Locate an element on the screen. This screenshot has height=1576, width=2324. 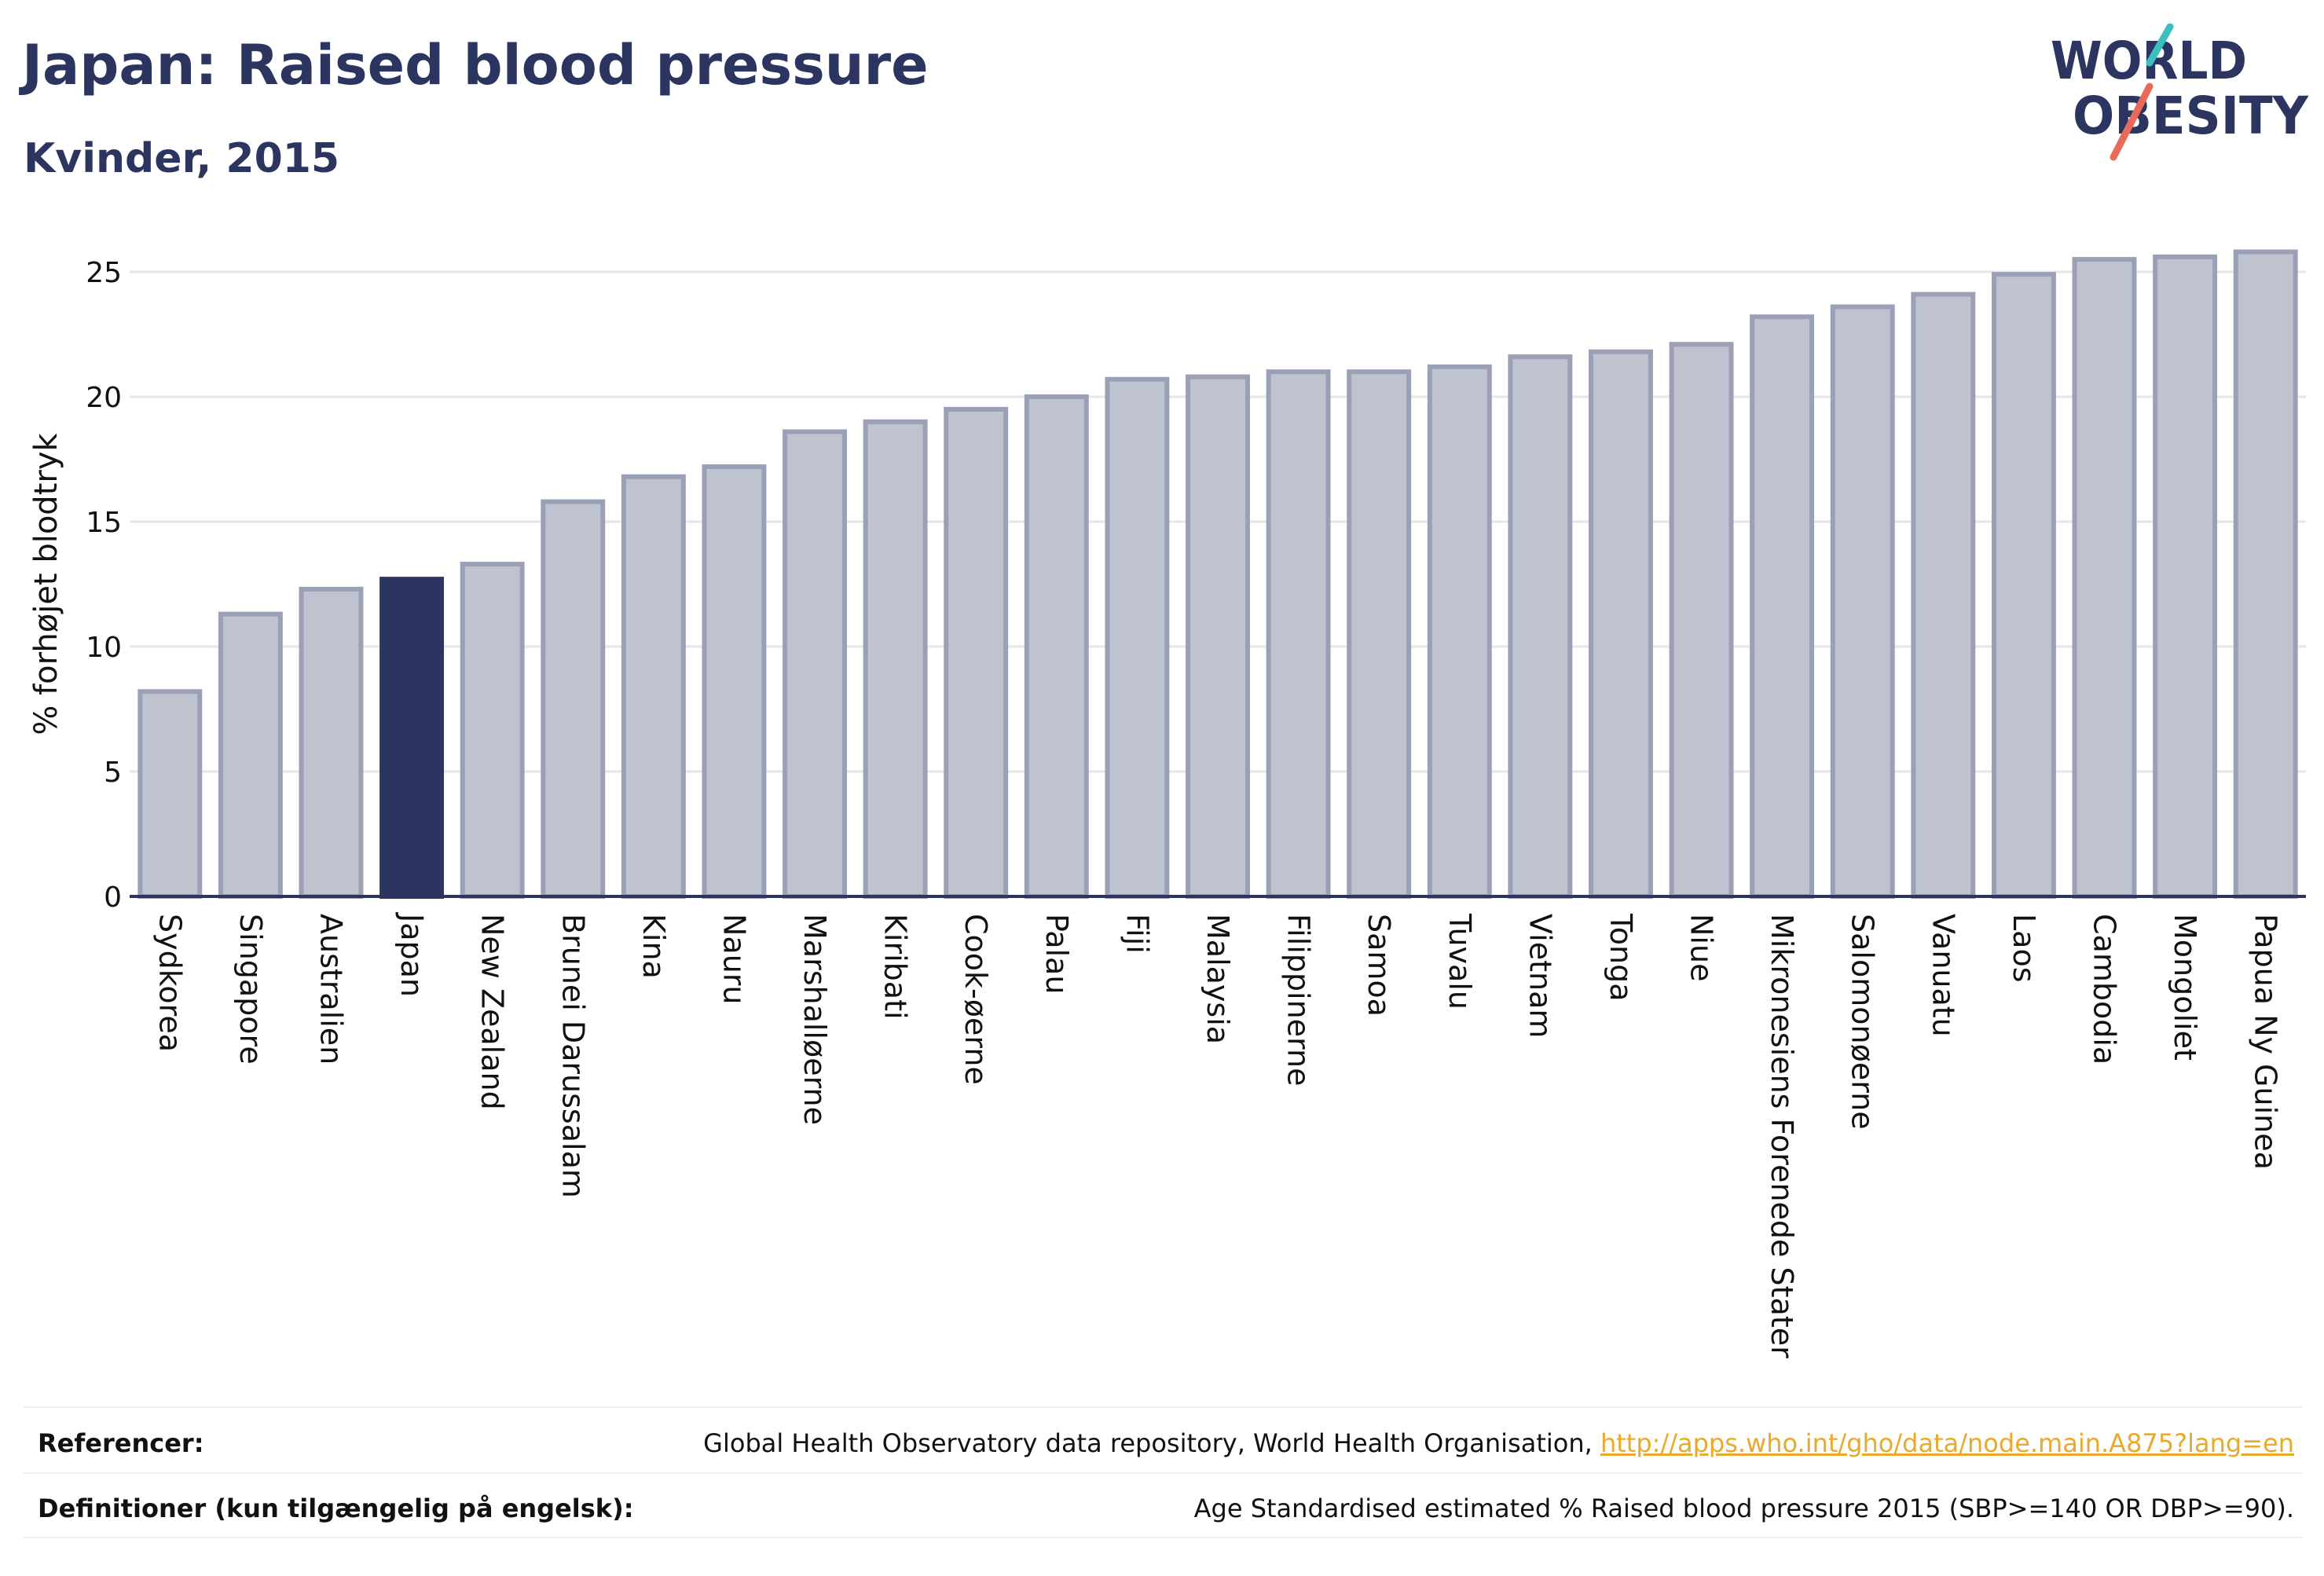
x-tick-label: Vanuatu is located at coordinates (1943, 975).